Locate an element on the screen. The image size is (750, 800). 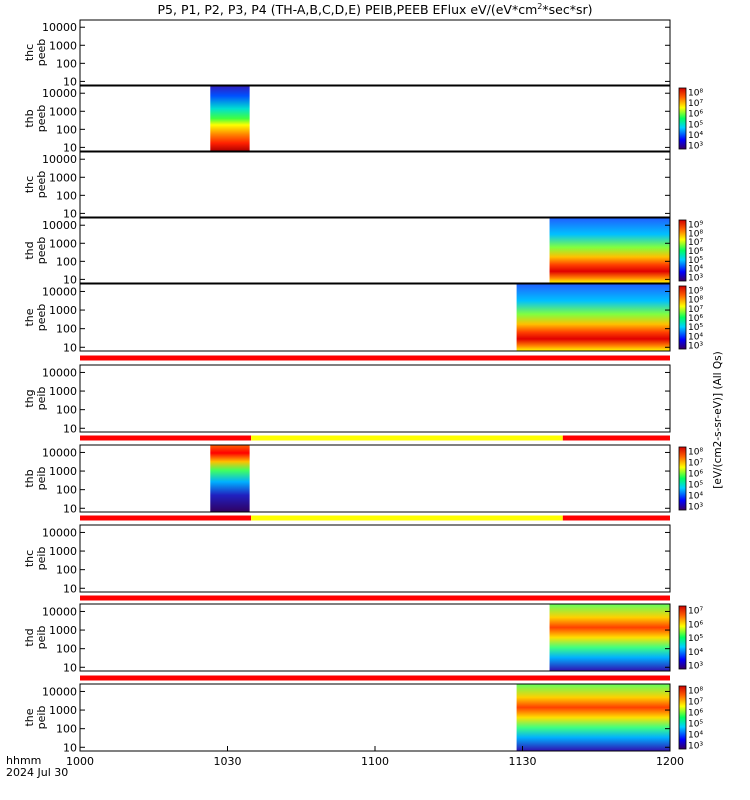
x-axis: 1000 1030 1100 1130 1200 is located at coordinates (375, 757).